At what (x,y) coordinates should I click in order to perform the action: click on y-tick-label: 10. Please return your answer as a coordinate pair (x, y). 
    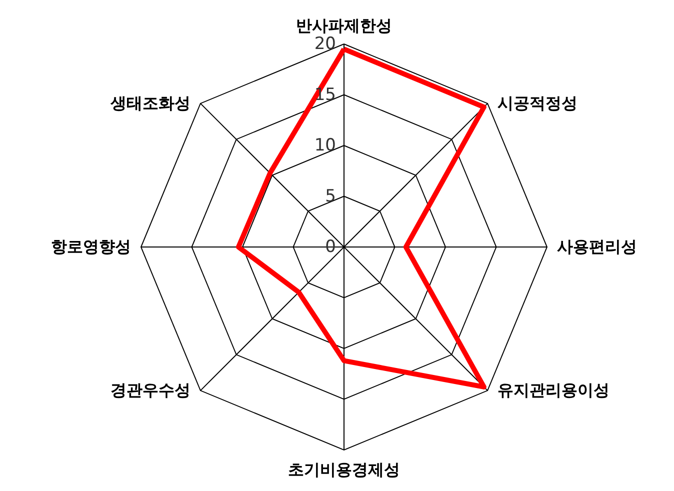
    Looking at the image, I should click on (325, 146).